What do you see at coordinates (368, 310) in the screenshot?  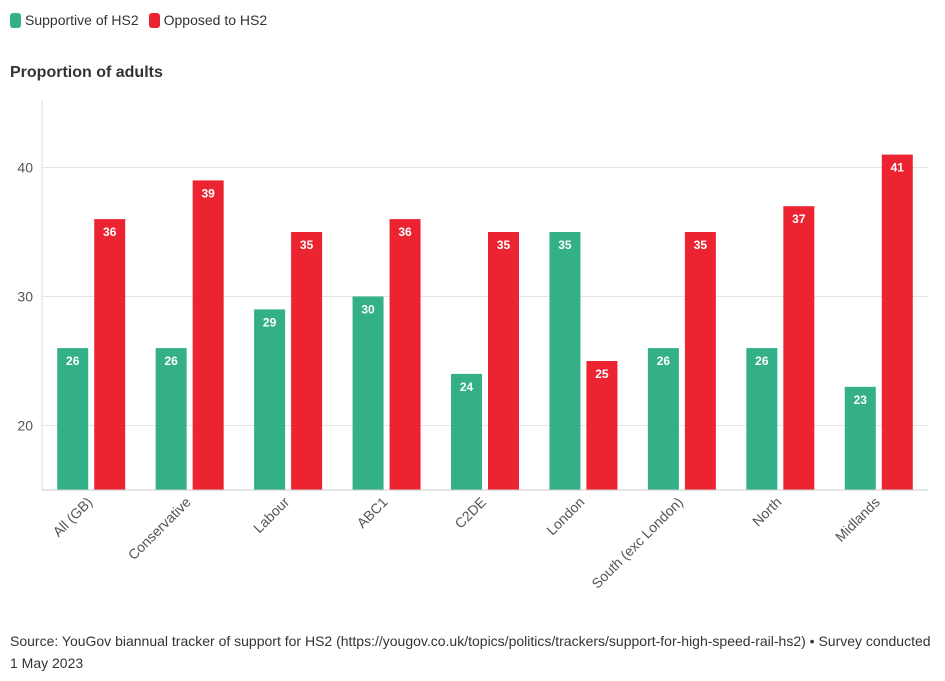 I see `data-label-supportive: 30` at bounding box center [368, 310].